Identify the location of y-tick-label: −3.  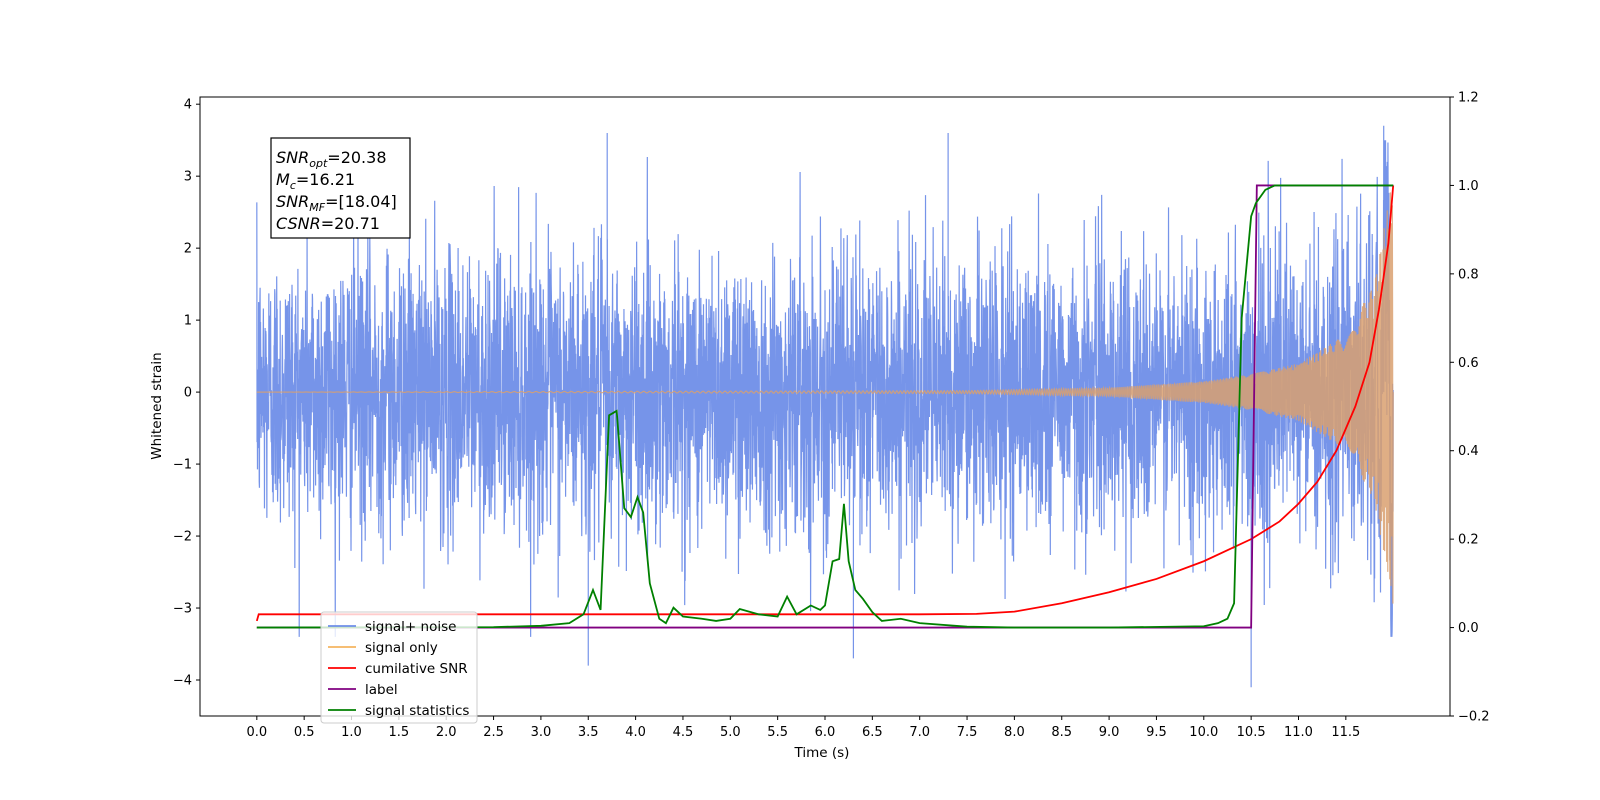
(182, 609).